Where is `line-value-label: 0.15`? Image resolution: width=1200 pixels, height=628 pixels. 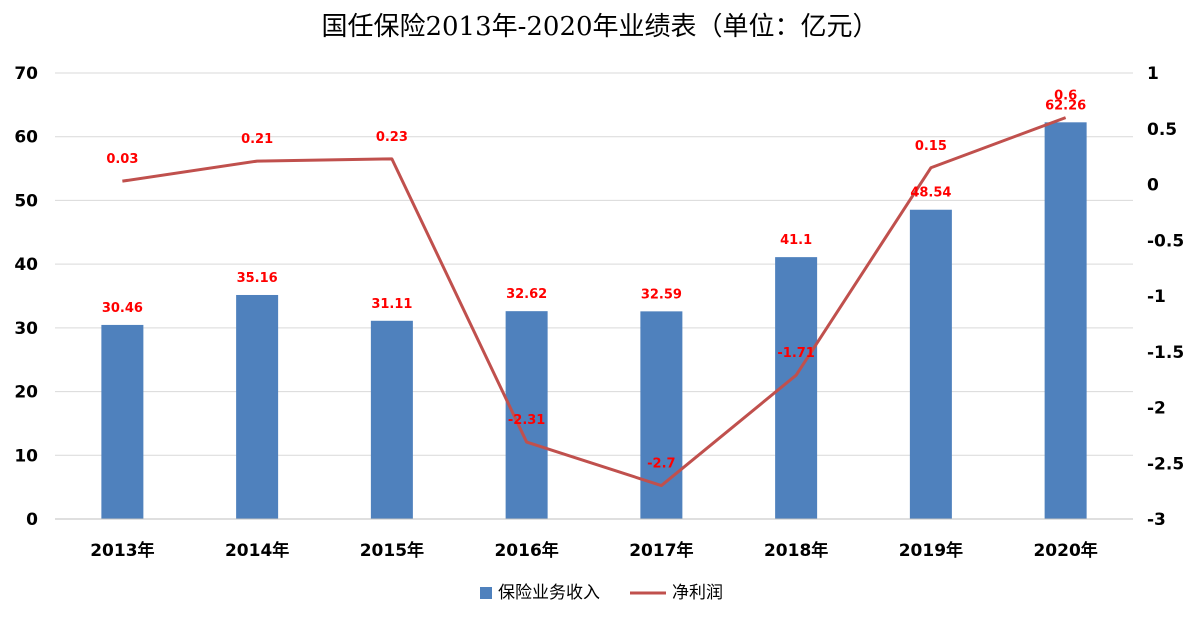 line-value-label: 0.15 is located at coordinates (931, 146).